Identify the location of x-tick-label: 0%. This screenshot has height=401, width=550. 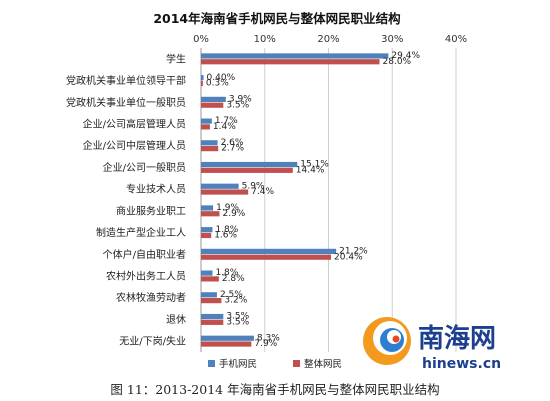
(201, 39).